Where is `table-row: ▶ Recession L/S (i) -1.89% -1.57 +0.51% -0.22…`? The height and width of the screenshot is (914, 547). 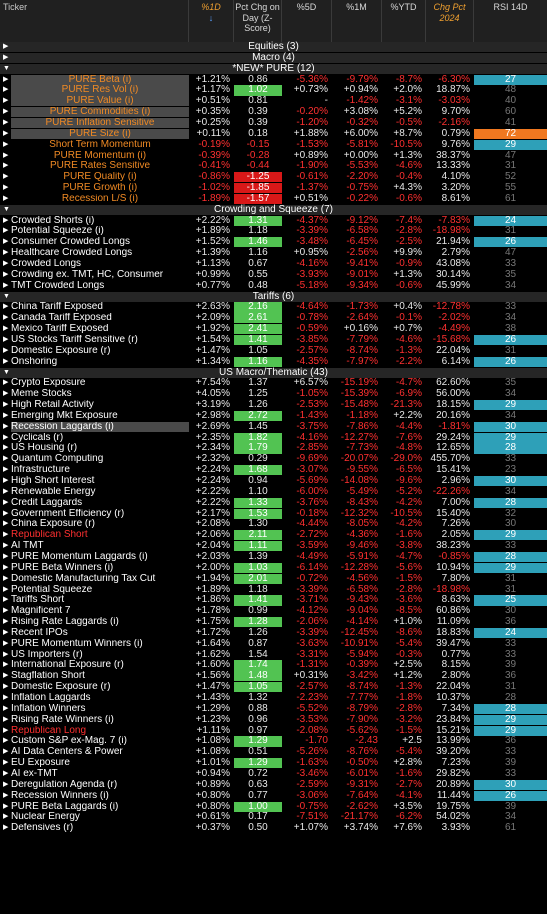 table-row: ▶ Recession L/S (i) -1.89% -1.57 +0.51% -0.22… is located at coordinates (273, 199).